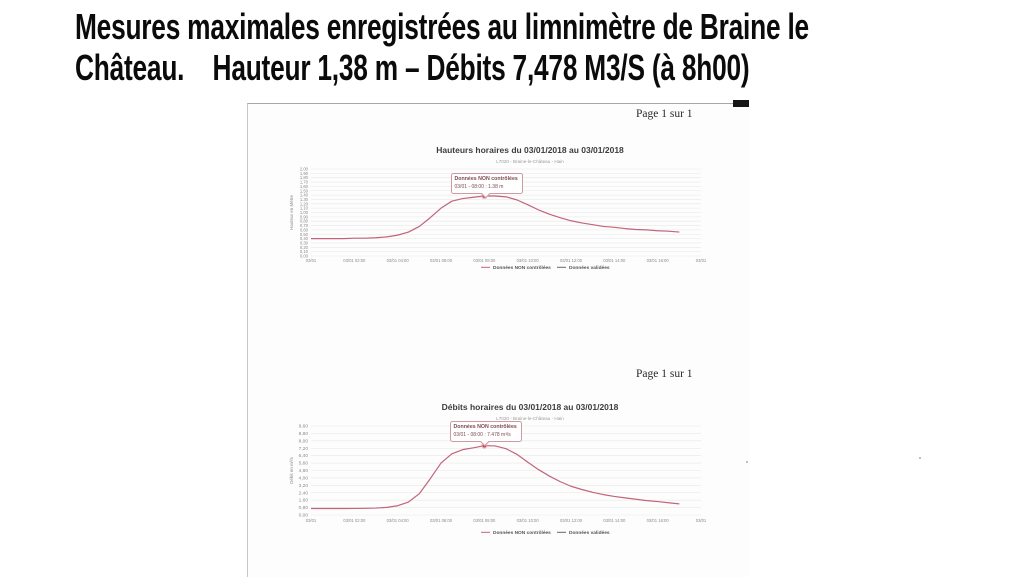 The width and height of the screenshot is (1024, 577). I want to click on y-tick-label: 4,00, so click(304, 478).